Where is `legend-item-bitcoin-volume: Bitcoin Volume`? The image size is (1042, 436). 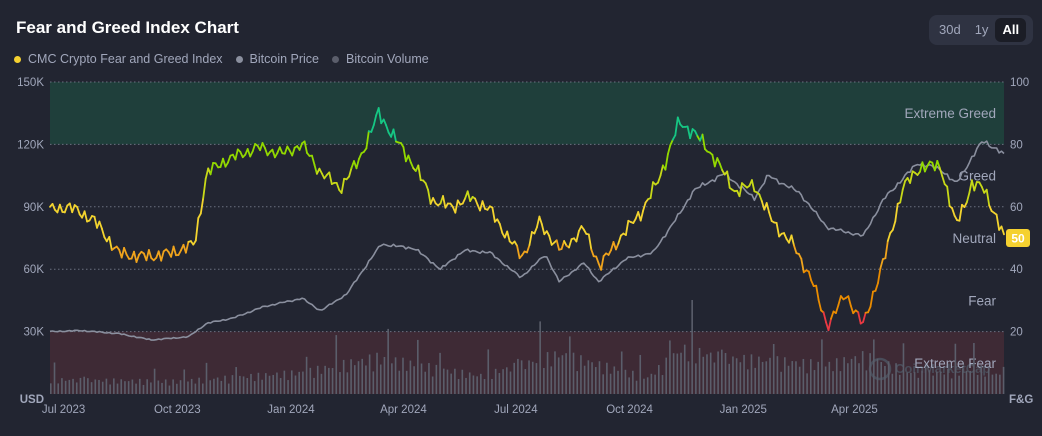 legend-item-bitcoin-volume: Bitcoin Volume is located at coordinates (380, 59).